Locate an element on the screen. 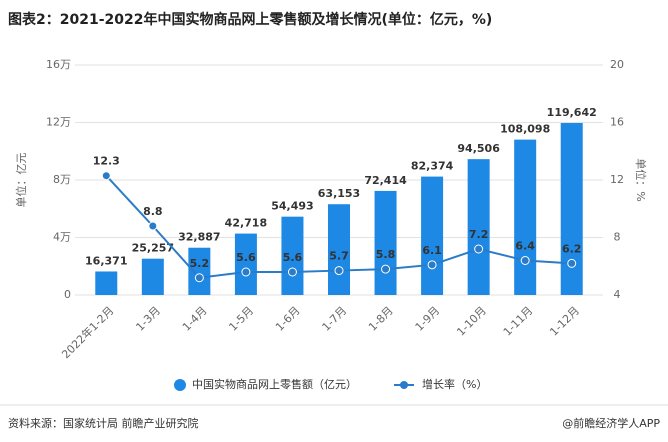 The image size is (668, 442). growth-label: 6.1 is located at coordinates (432, 250).